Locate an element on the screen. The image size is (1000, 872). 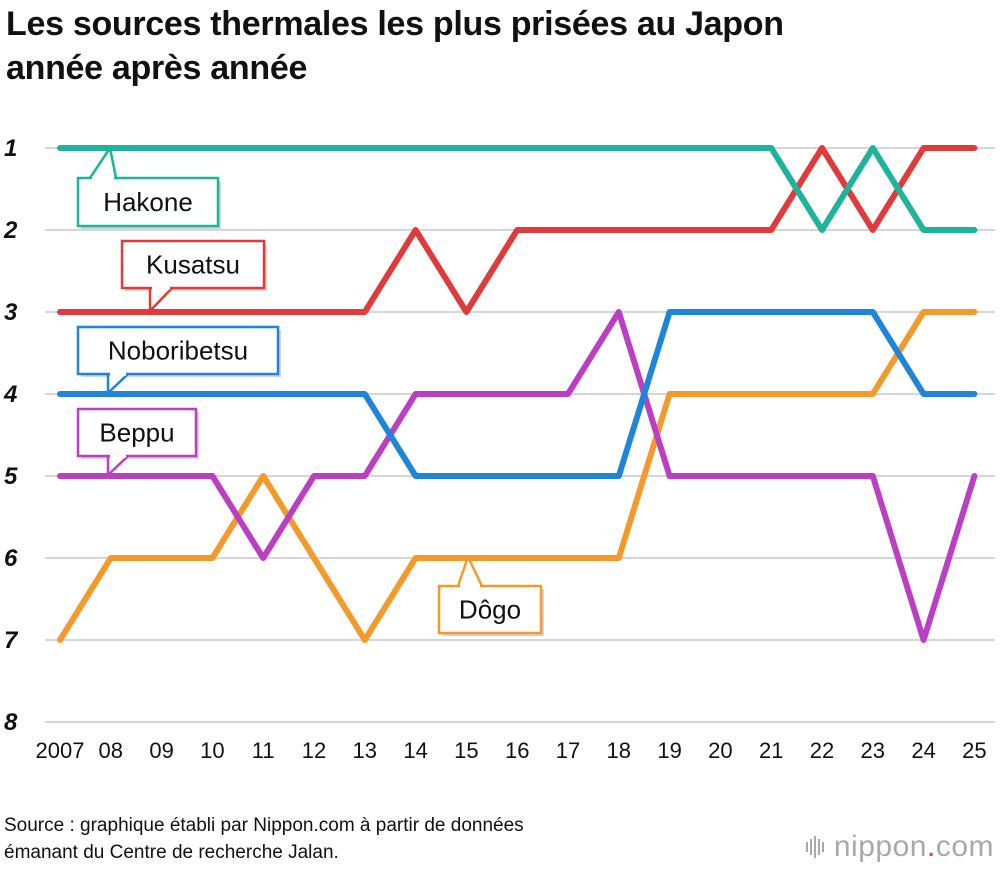
legend-label-noboribetsu: Noboribetsu is located at coordinates (178, 351).